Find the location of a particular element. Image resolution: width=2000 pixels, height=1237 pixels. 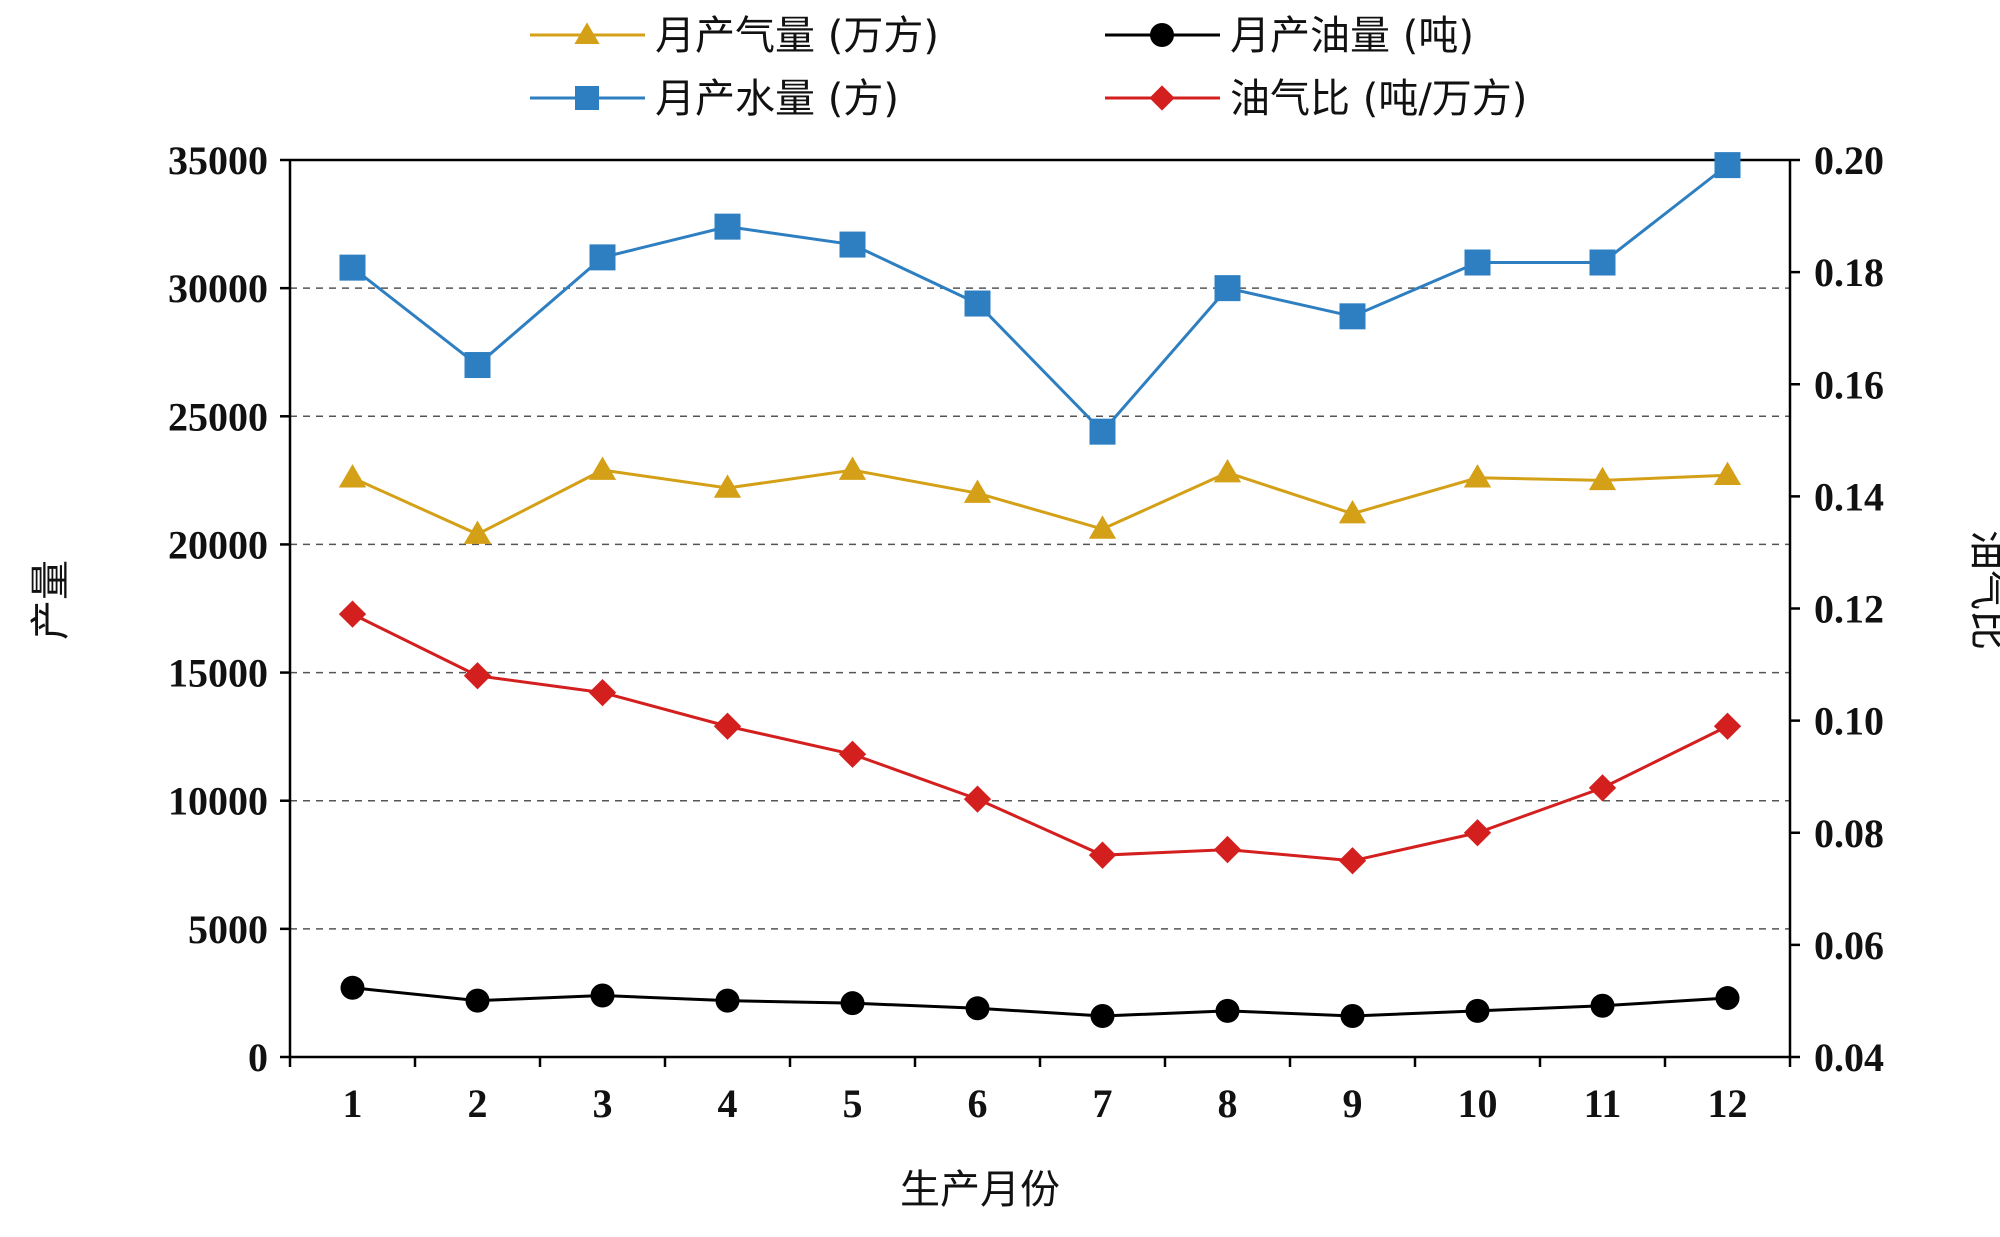

y2-tick-label-0.12: 0.12 is located at coordinates (1849, 609).